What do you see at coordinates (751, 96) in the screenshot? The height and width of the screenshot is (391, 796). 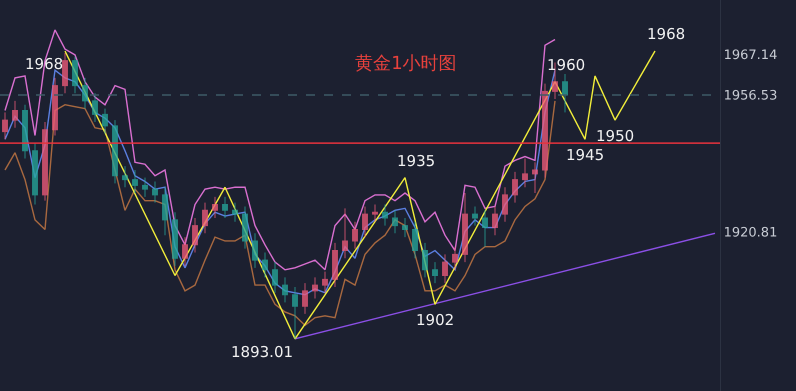 I see `y-tick-label: 1956.53` at bounding box center [751, 96].